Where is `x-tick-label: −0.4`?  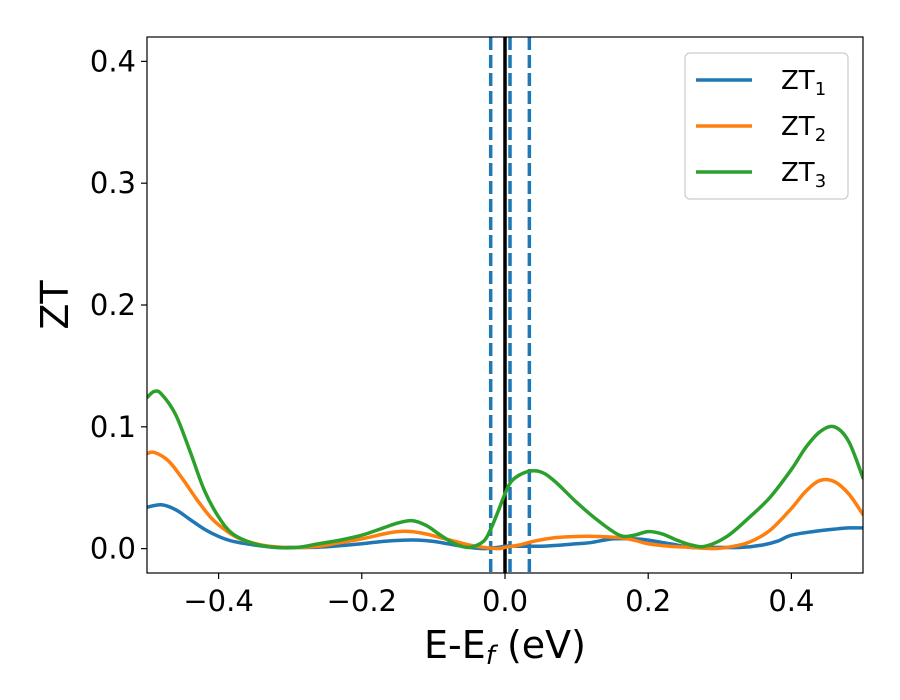 x-tick-label: −0.4 is located at coordinates (218, 601).